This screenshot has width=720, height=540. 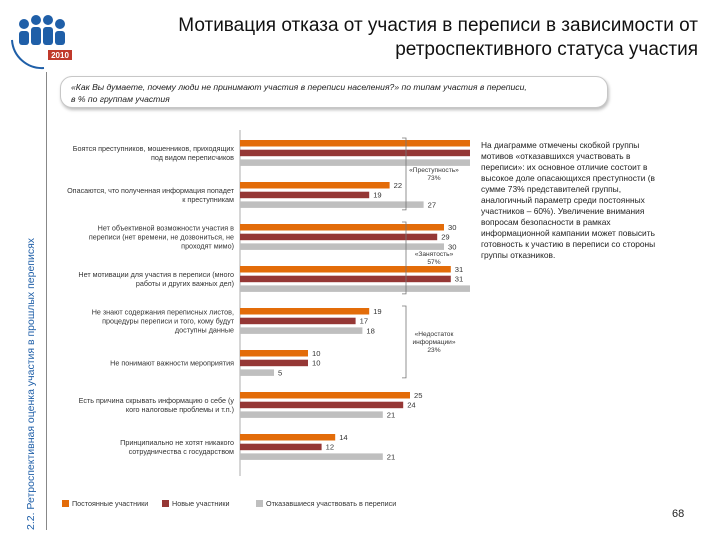 I want to click on data-label: 17, so click(x=364, y=321).